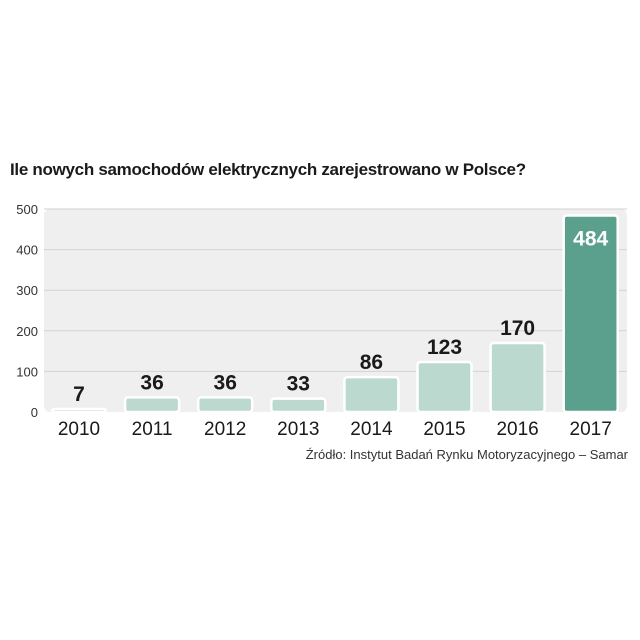 Image resolution: width=640 pixels, height=640 pixels. What do you see at coordinates (591, 429) in the screenshot?
I see `x-tick-label-2017: 2017` at bounding box center [591, 429].